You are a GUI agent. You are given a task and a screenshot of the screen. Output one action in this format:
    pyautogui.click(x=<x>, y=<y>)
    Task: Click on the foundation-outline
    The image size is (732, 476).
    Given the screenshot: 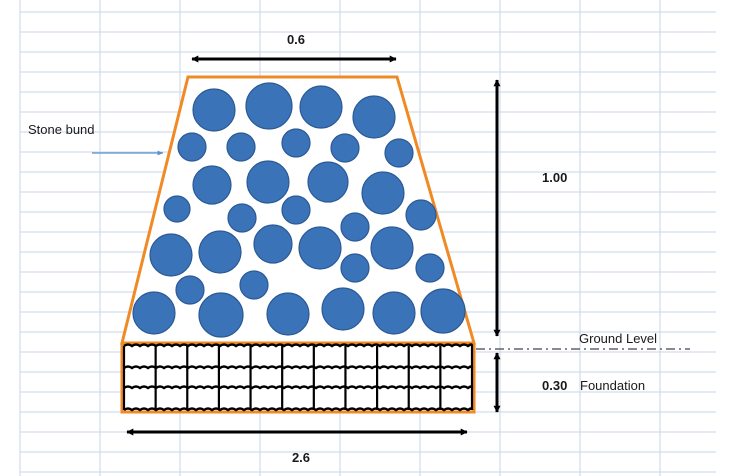 What is the action you would take?
    pyautogui.click(x=298, y=378)
    